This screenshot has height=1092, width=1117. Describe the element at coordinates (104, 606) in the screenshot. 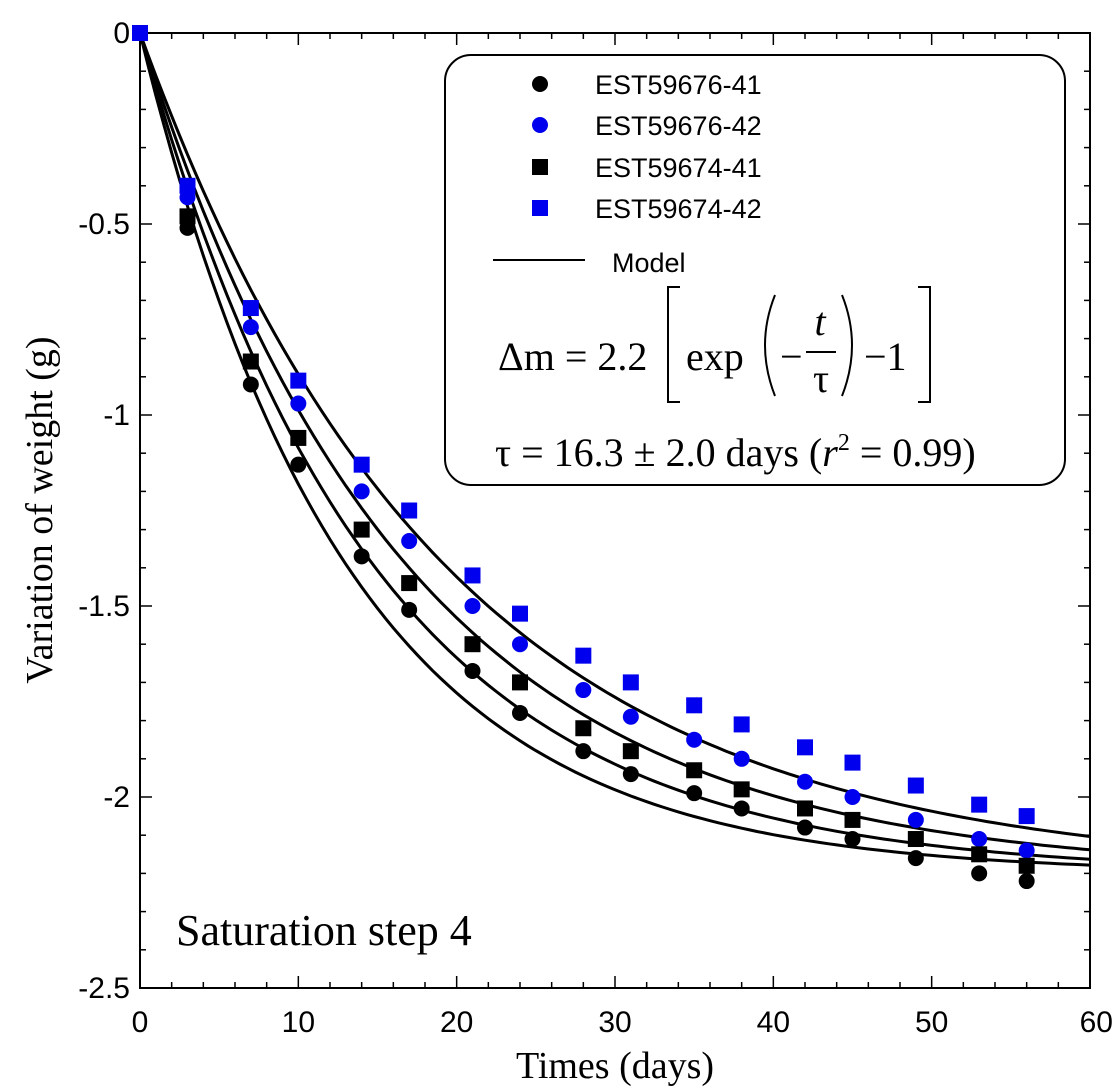

I see `y-tick-label: -1.5` at that location.